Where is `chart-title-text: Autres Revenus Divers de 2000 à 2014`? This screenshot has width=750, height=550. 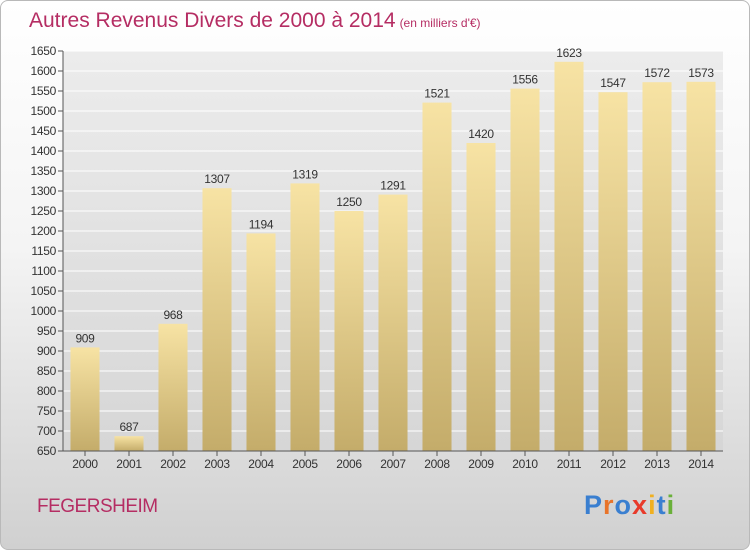
chart-title-text: Autres Revenus Divers de 2000 à 2014 is located at coordinates (212, 20).